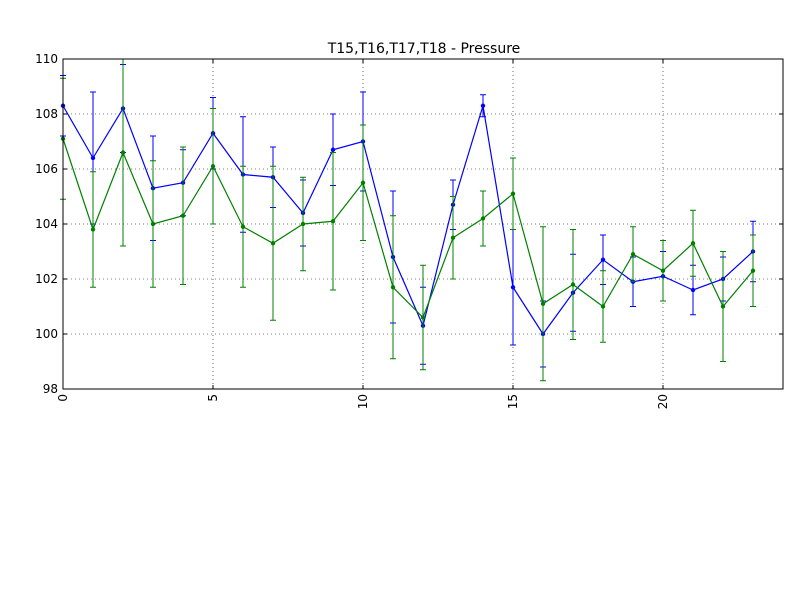 Image resolution: width=800 pixels, height=600 pixels. I want to click on y-tick-label: 98, so click(50, 389).